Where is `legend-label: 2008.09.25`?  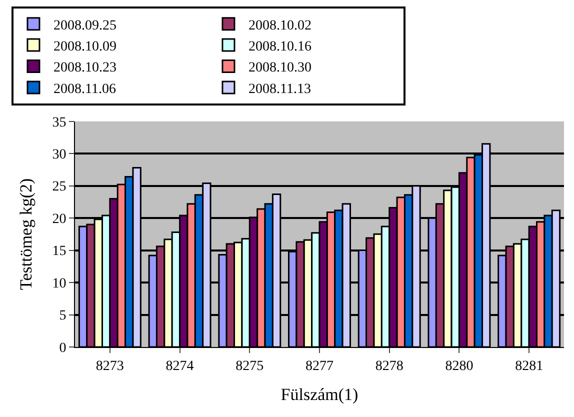 legend-label: 2008.09.25 is located at coordinates (84, 26).